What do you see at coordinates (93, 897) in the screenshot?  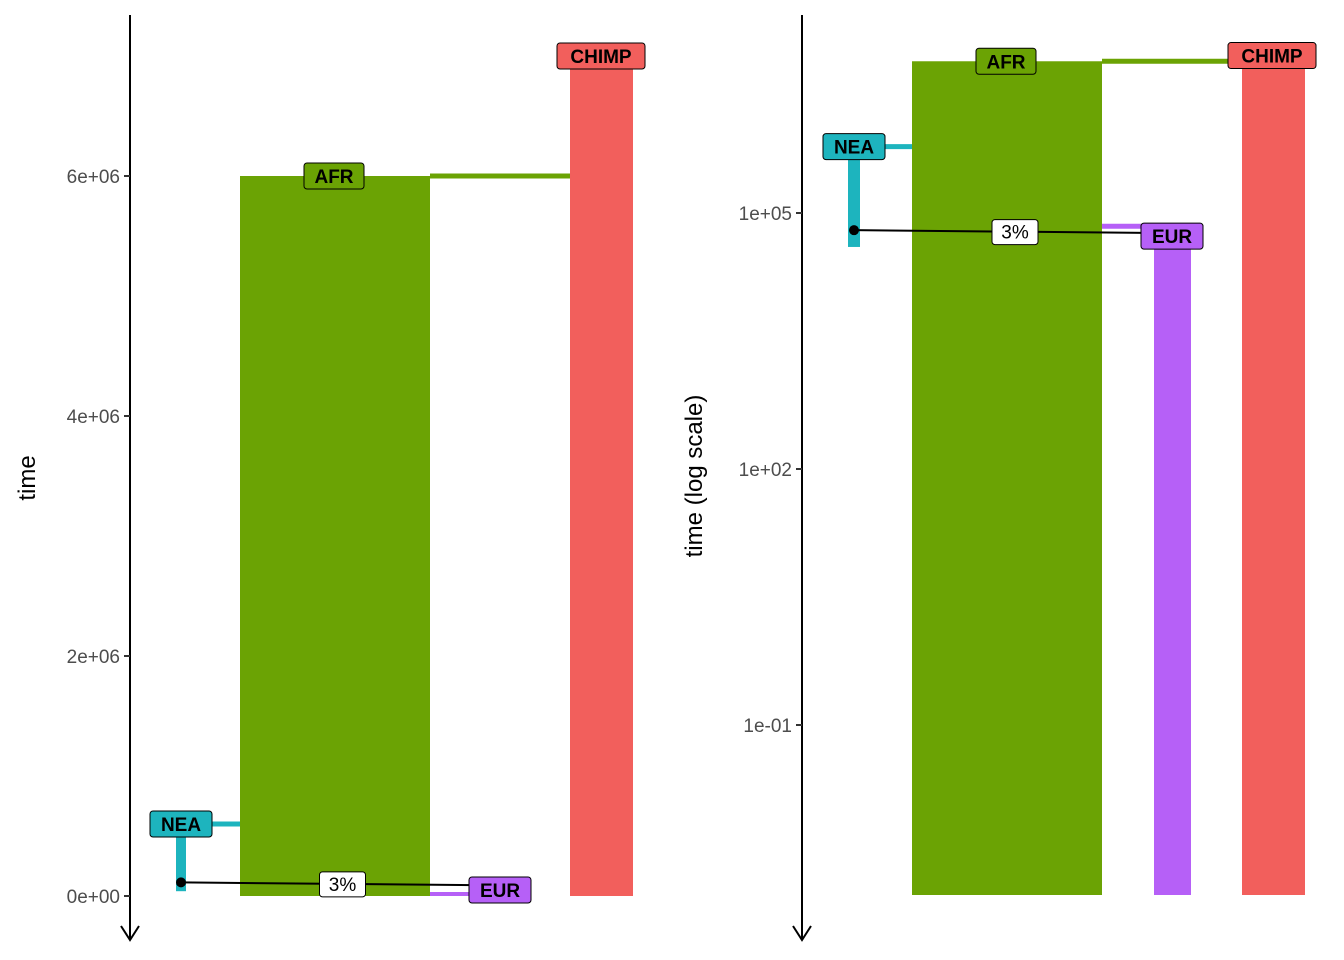 I see `y-tick-label: 0e+00` at bounding box center [93, 897].